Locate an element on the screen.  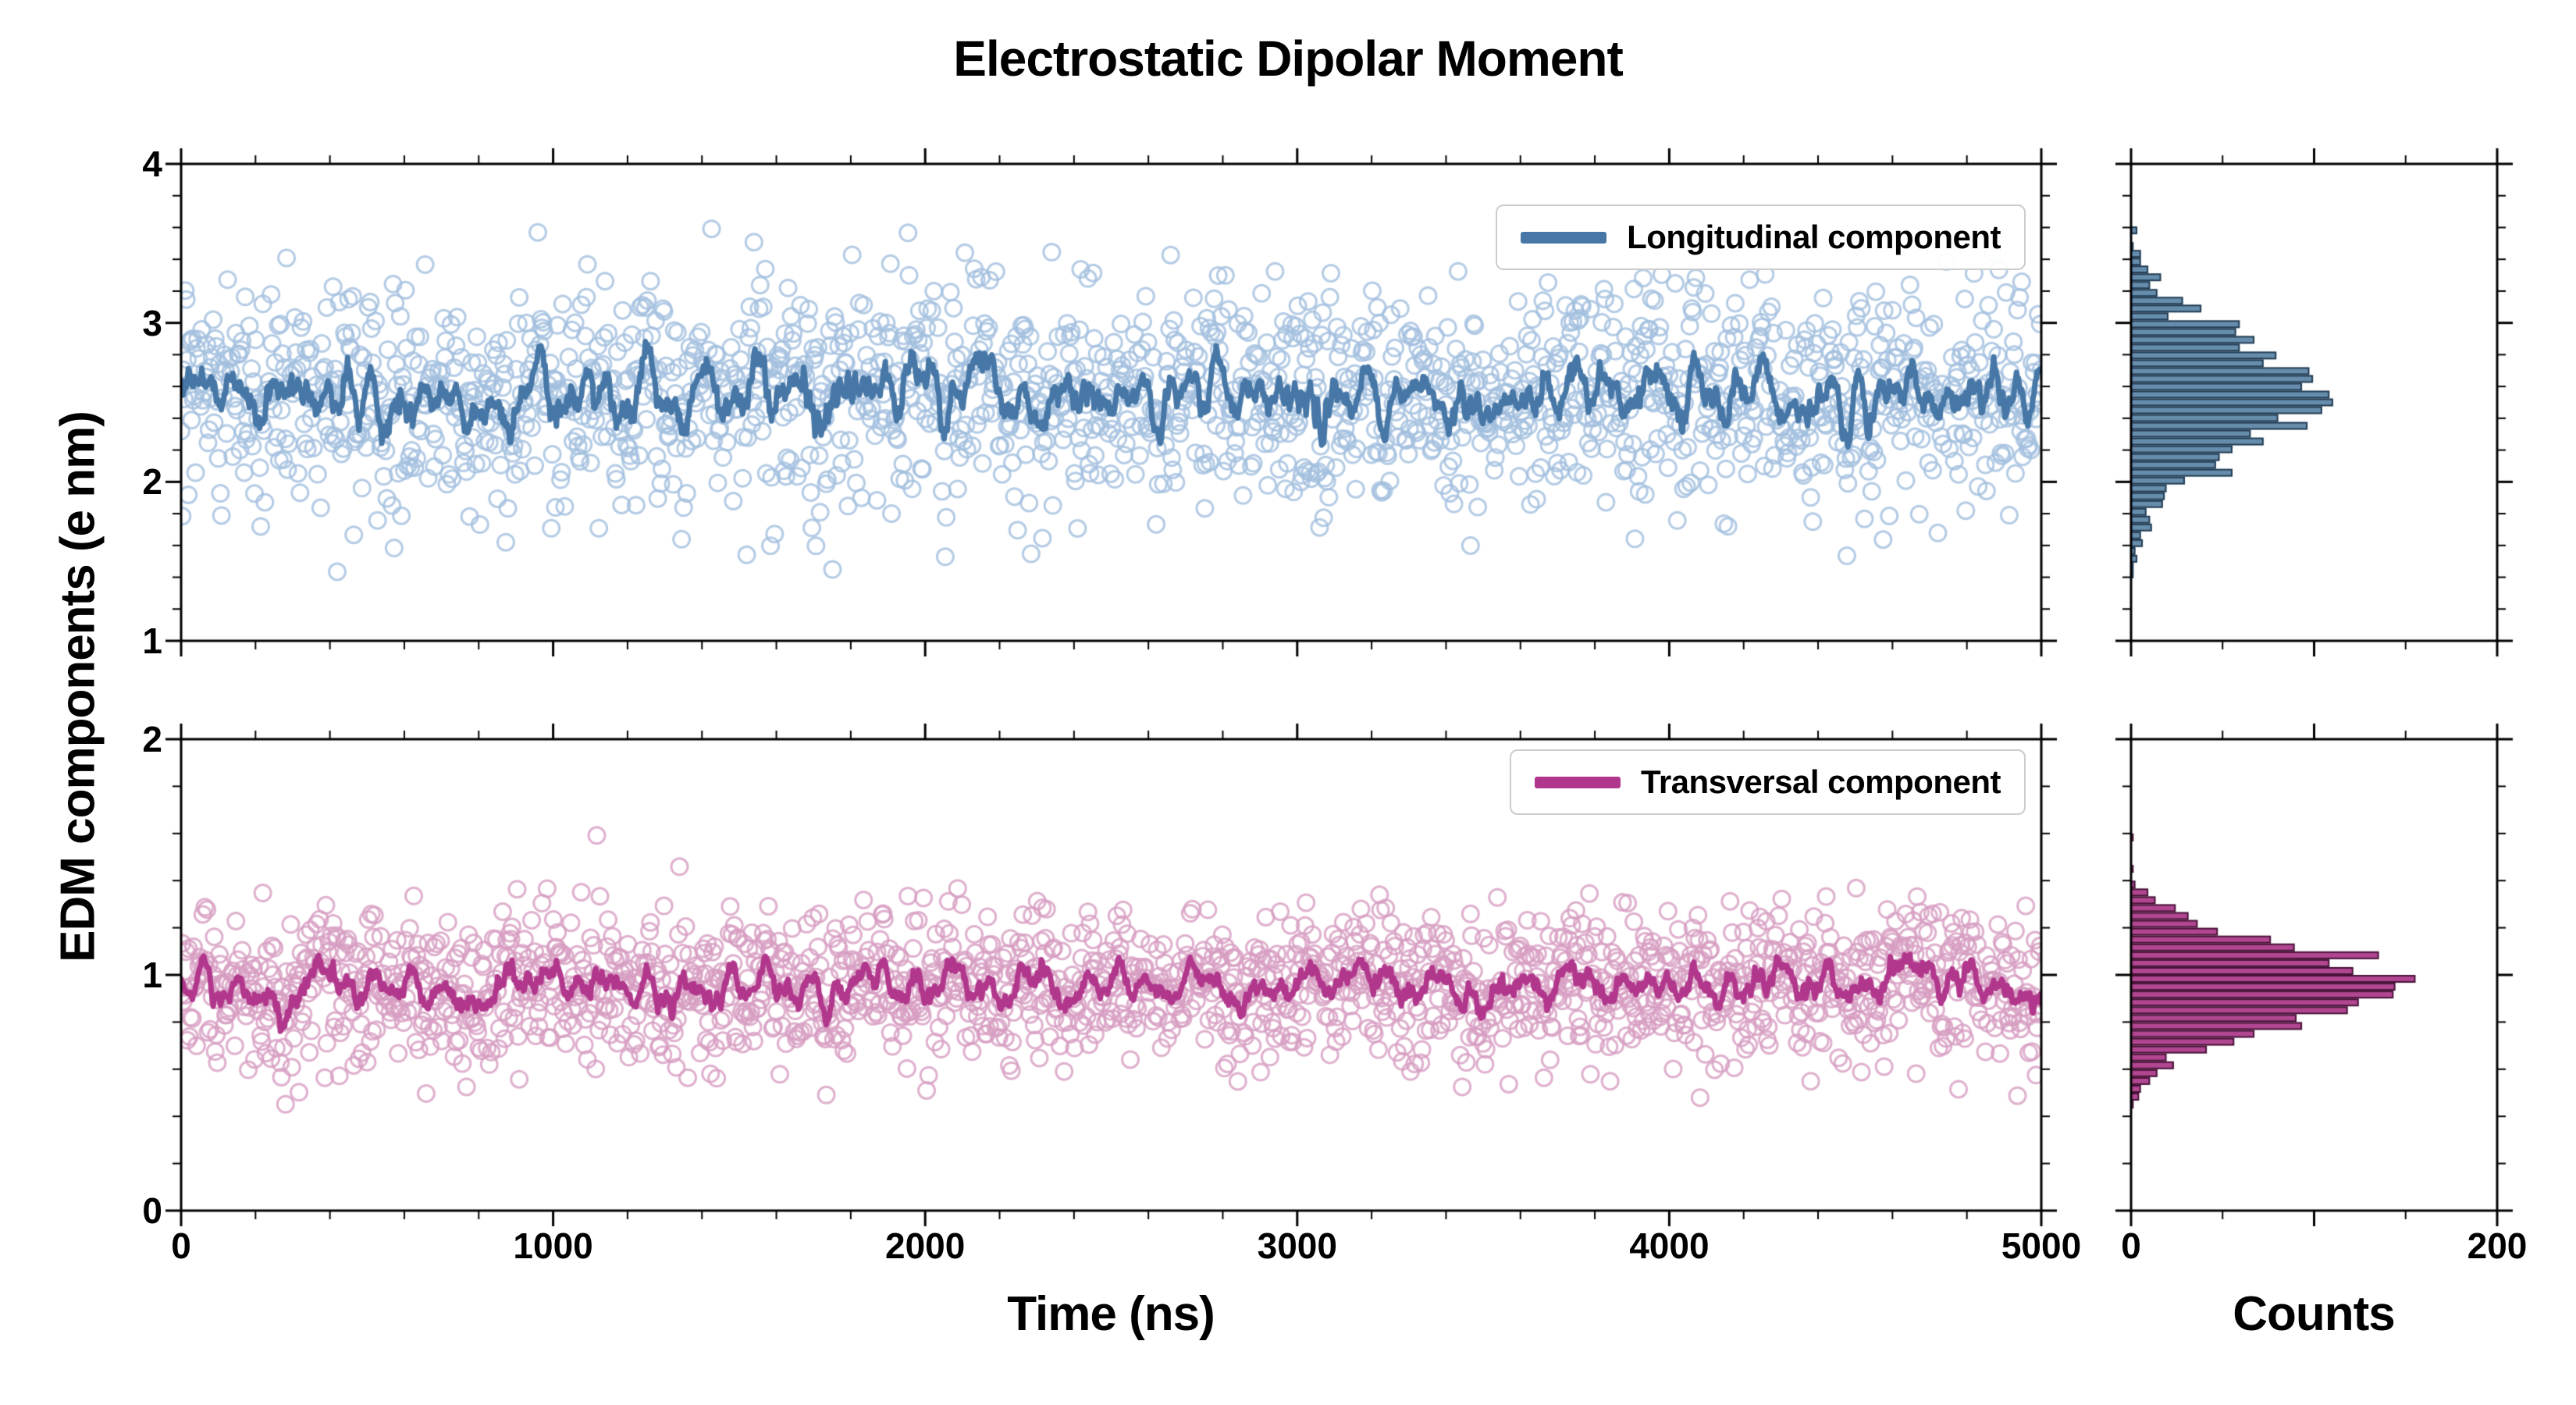
legend-transversal: Transversal component is located at coordinates (1768, 782).